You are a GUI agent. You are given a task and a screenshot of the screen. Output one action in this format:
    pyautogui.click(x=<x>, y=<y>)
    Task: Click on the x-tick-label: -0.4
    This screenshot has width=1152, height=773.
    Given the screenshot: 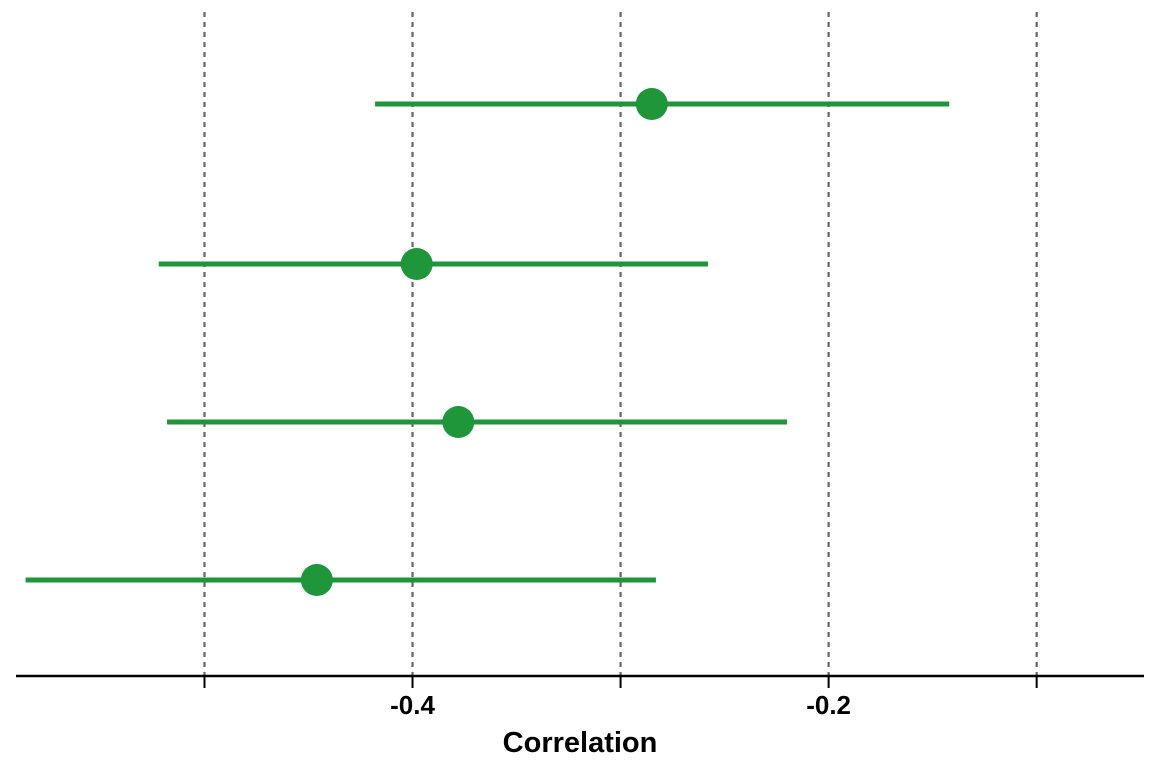 What is the action you would take?
    pyautogui.click(x=412, y=705)
    